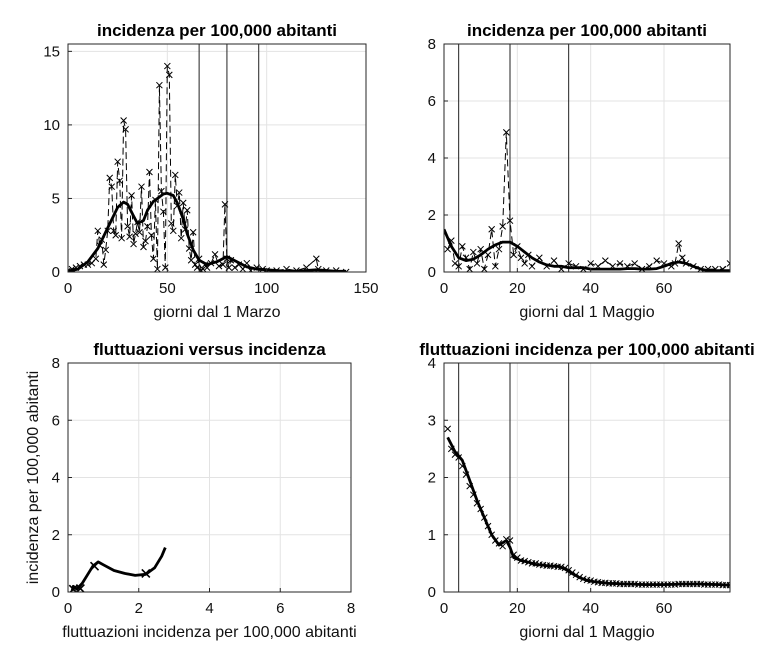  What do you see at coordinates (217, 158) in the screenshot?
I see `axes-box` at bounding box center [217, 158].